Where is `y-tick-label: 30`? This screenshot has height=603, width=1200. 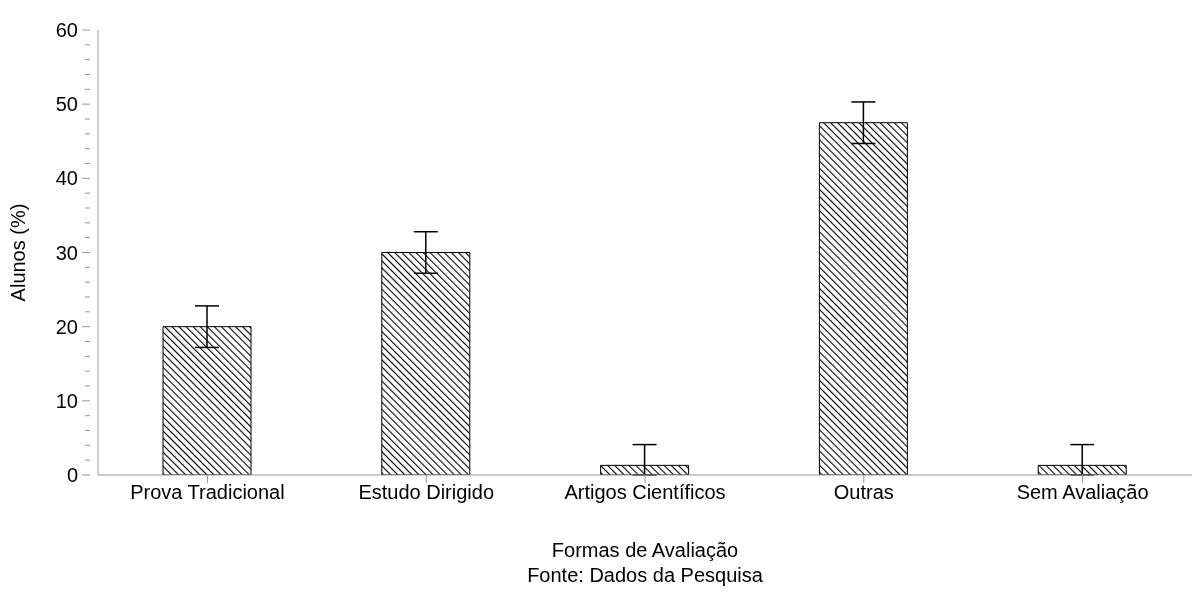 y-tick-label: 30 is located at coordinates (66, 252).